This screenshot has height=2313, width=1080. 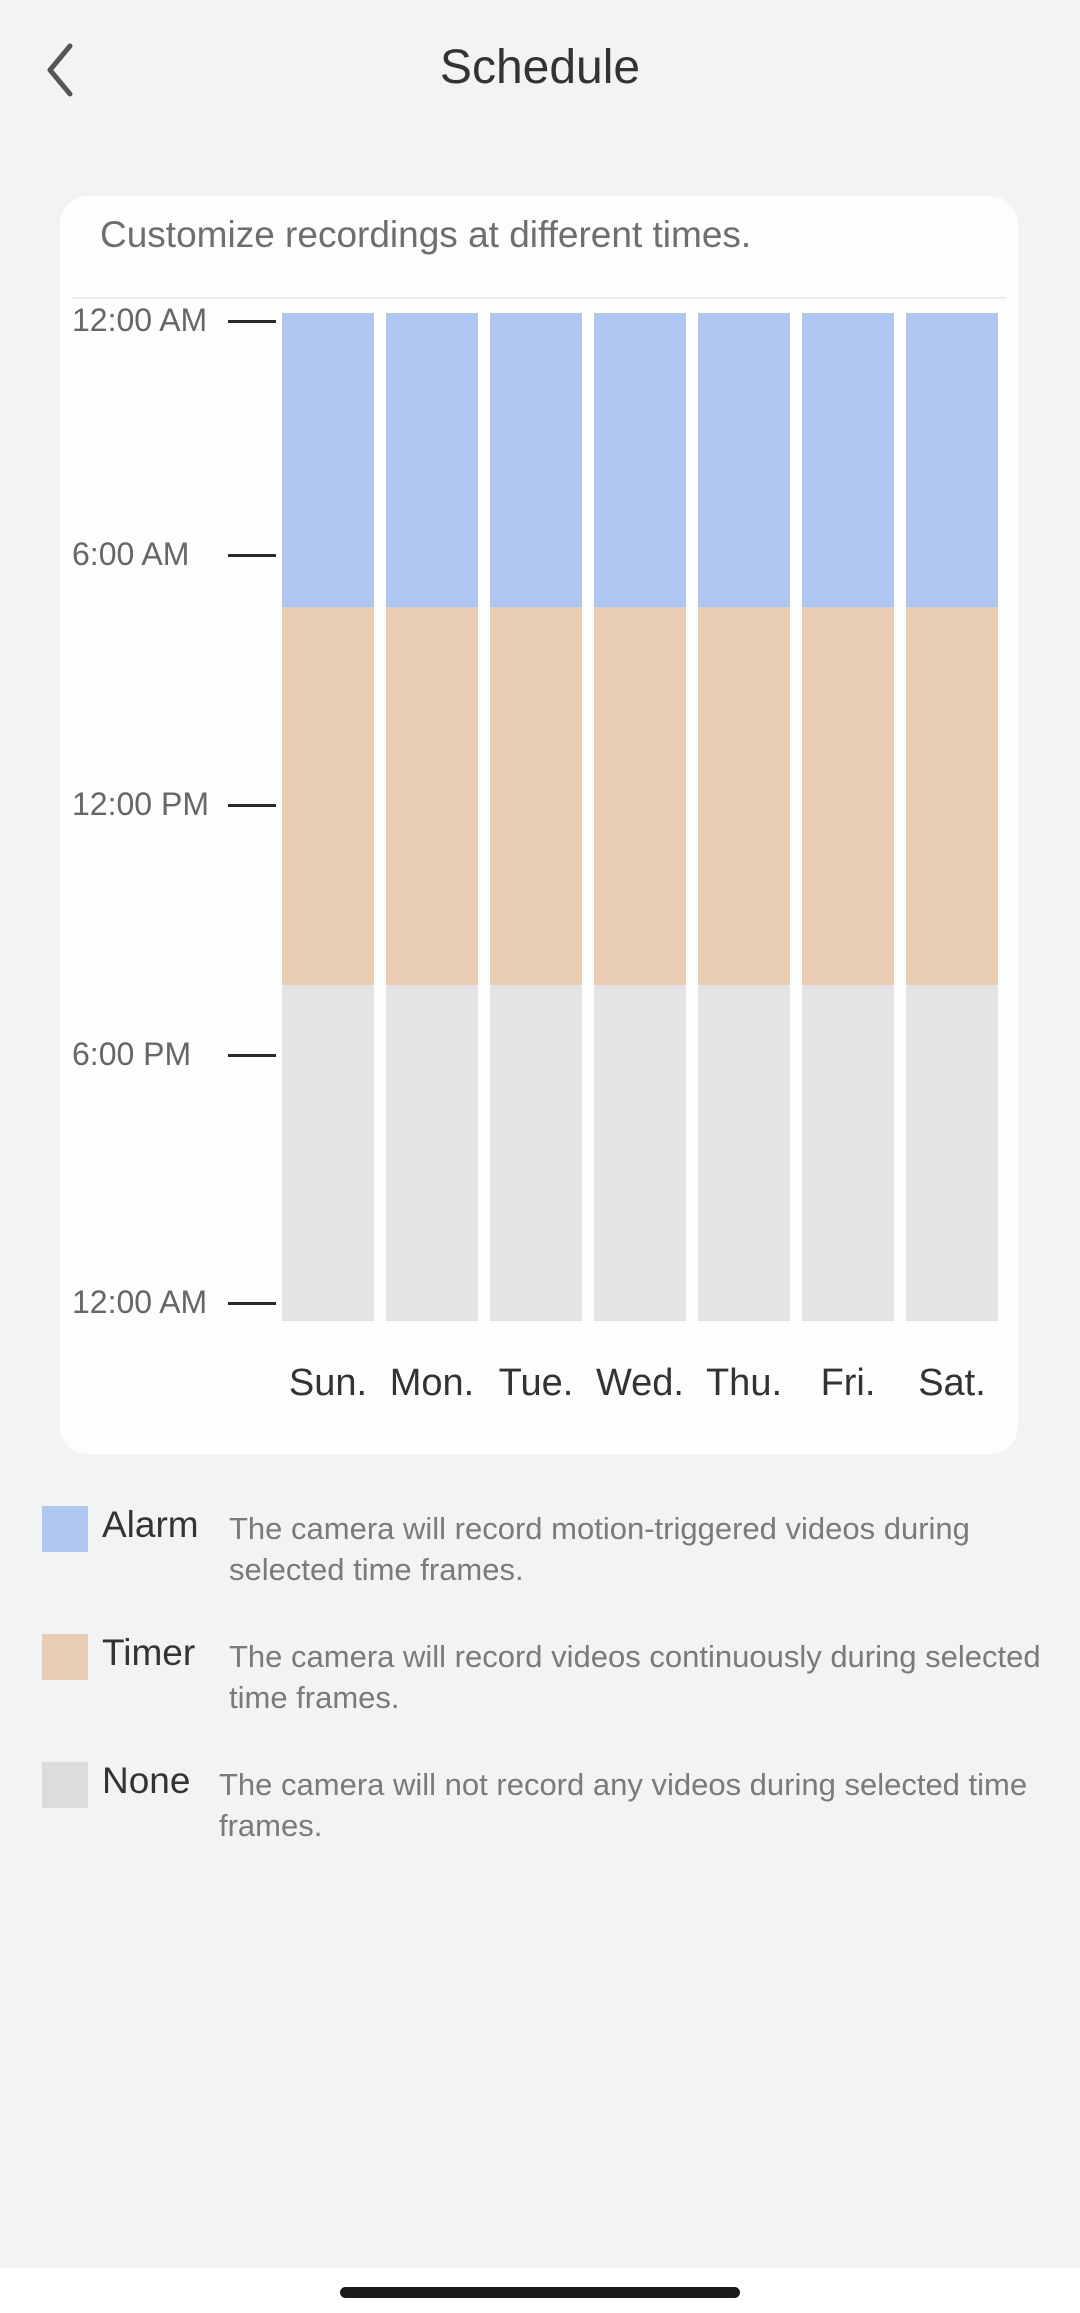 What do you see at coordinates (65, 1529) in the screenshot?
I see `alarm-swatch` at bounding box center [65, 1529].